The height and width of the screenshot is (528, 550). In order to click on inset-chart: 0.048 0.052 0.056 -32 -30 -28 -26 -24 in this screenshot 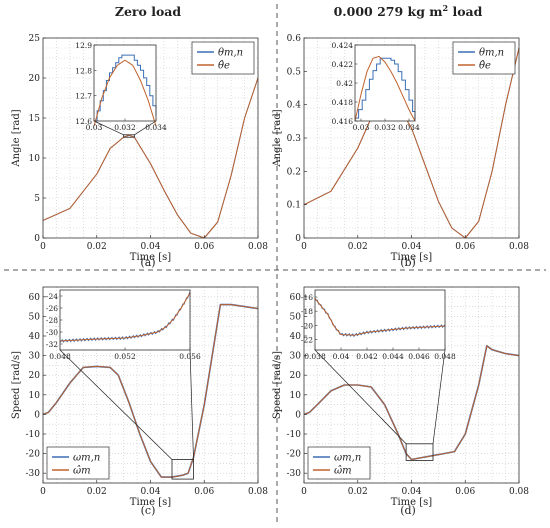, I will do `click(123, 325)`.